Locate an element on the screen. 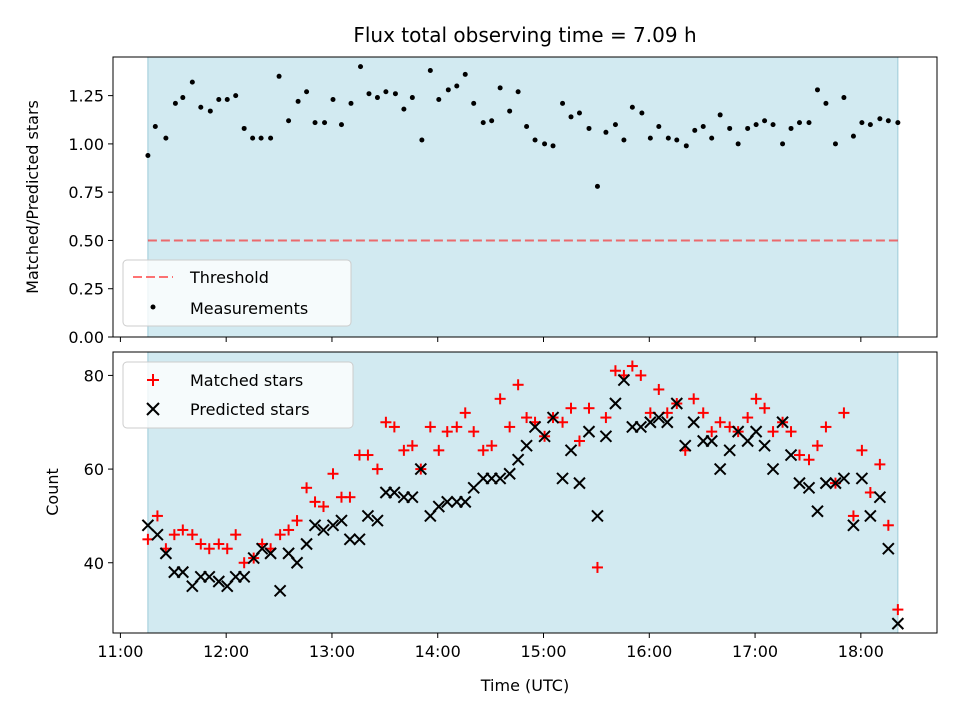 Image resolution: width=960 pixels, height=720 pixels. x-tick-label: 16:00 is located at coordinates (649, 651).